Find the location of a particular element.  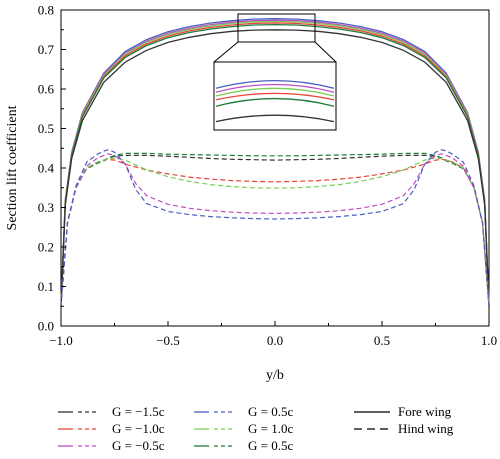

x-tick-label: 1.0 is located at coordinates (489, 340).